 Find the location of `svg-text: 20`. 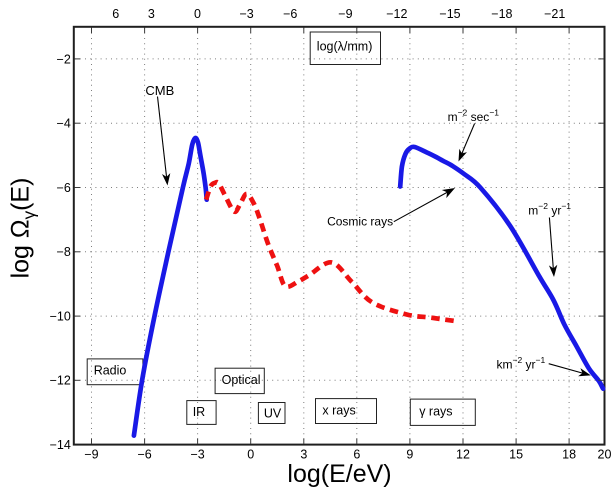

svg-text: 20 is located at coordinates (605, 455).